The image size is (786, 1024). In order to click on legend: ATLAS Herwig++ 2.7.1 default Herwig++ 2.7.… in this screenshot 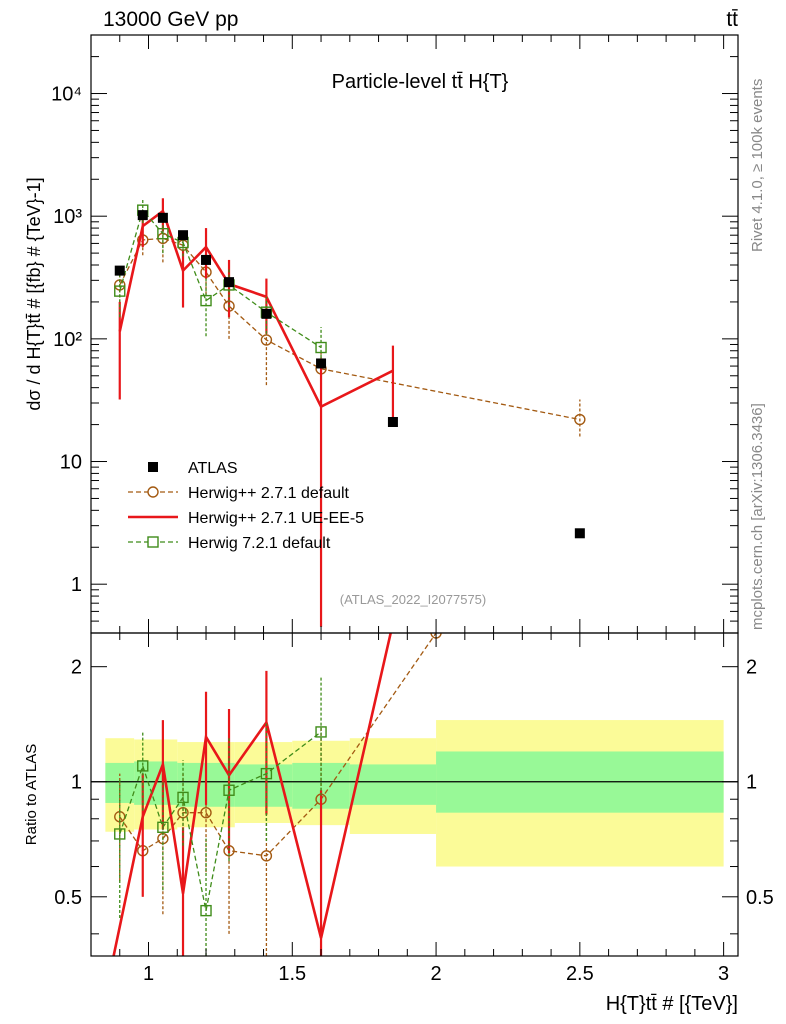, I will do `click(246, 506)`.